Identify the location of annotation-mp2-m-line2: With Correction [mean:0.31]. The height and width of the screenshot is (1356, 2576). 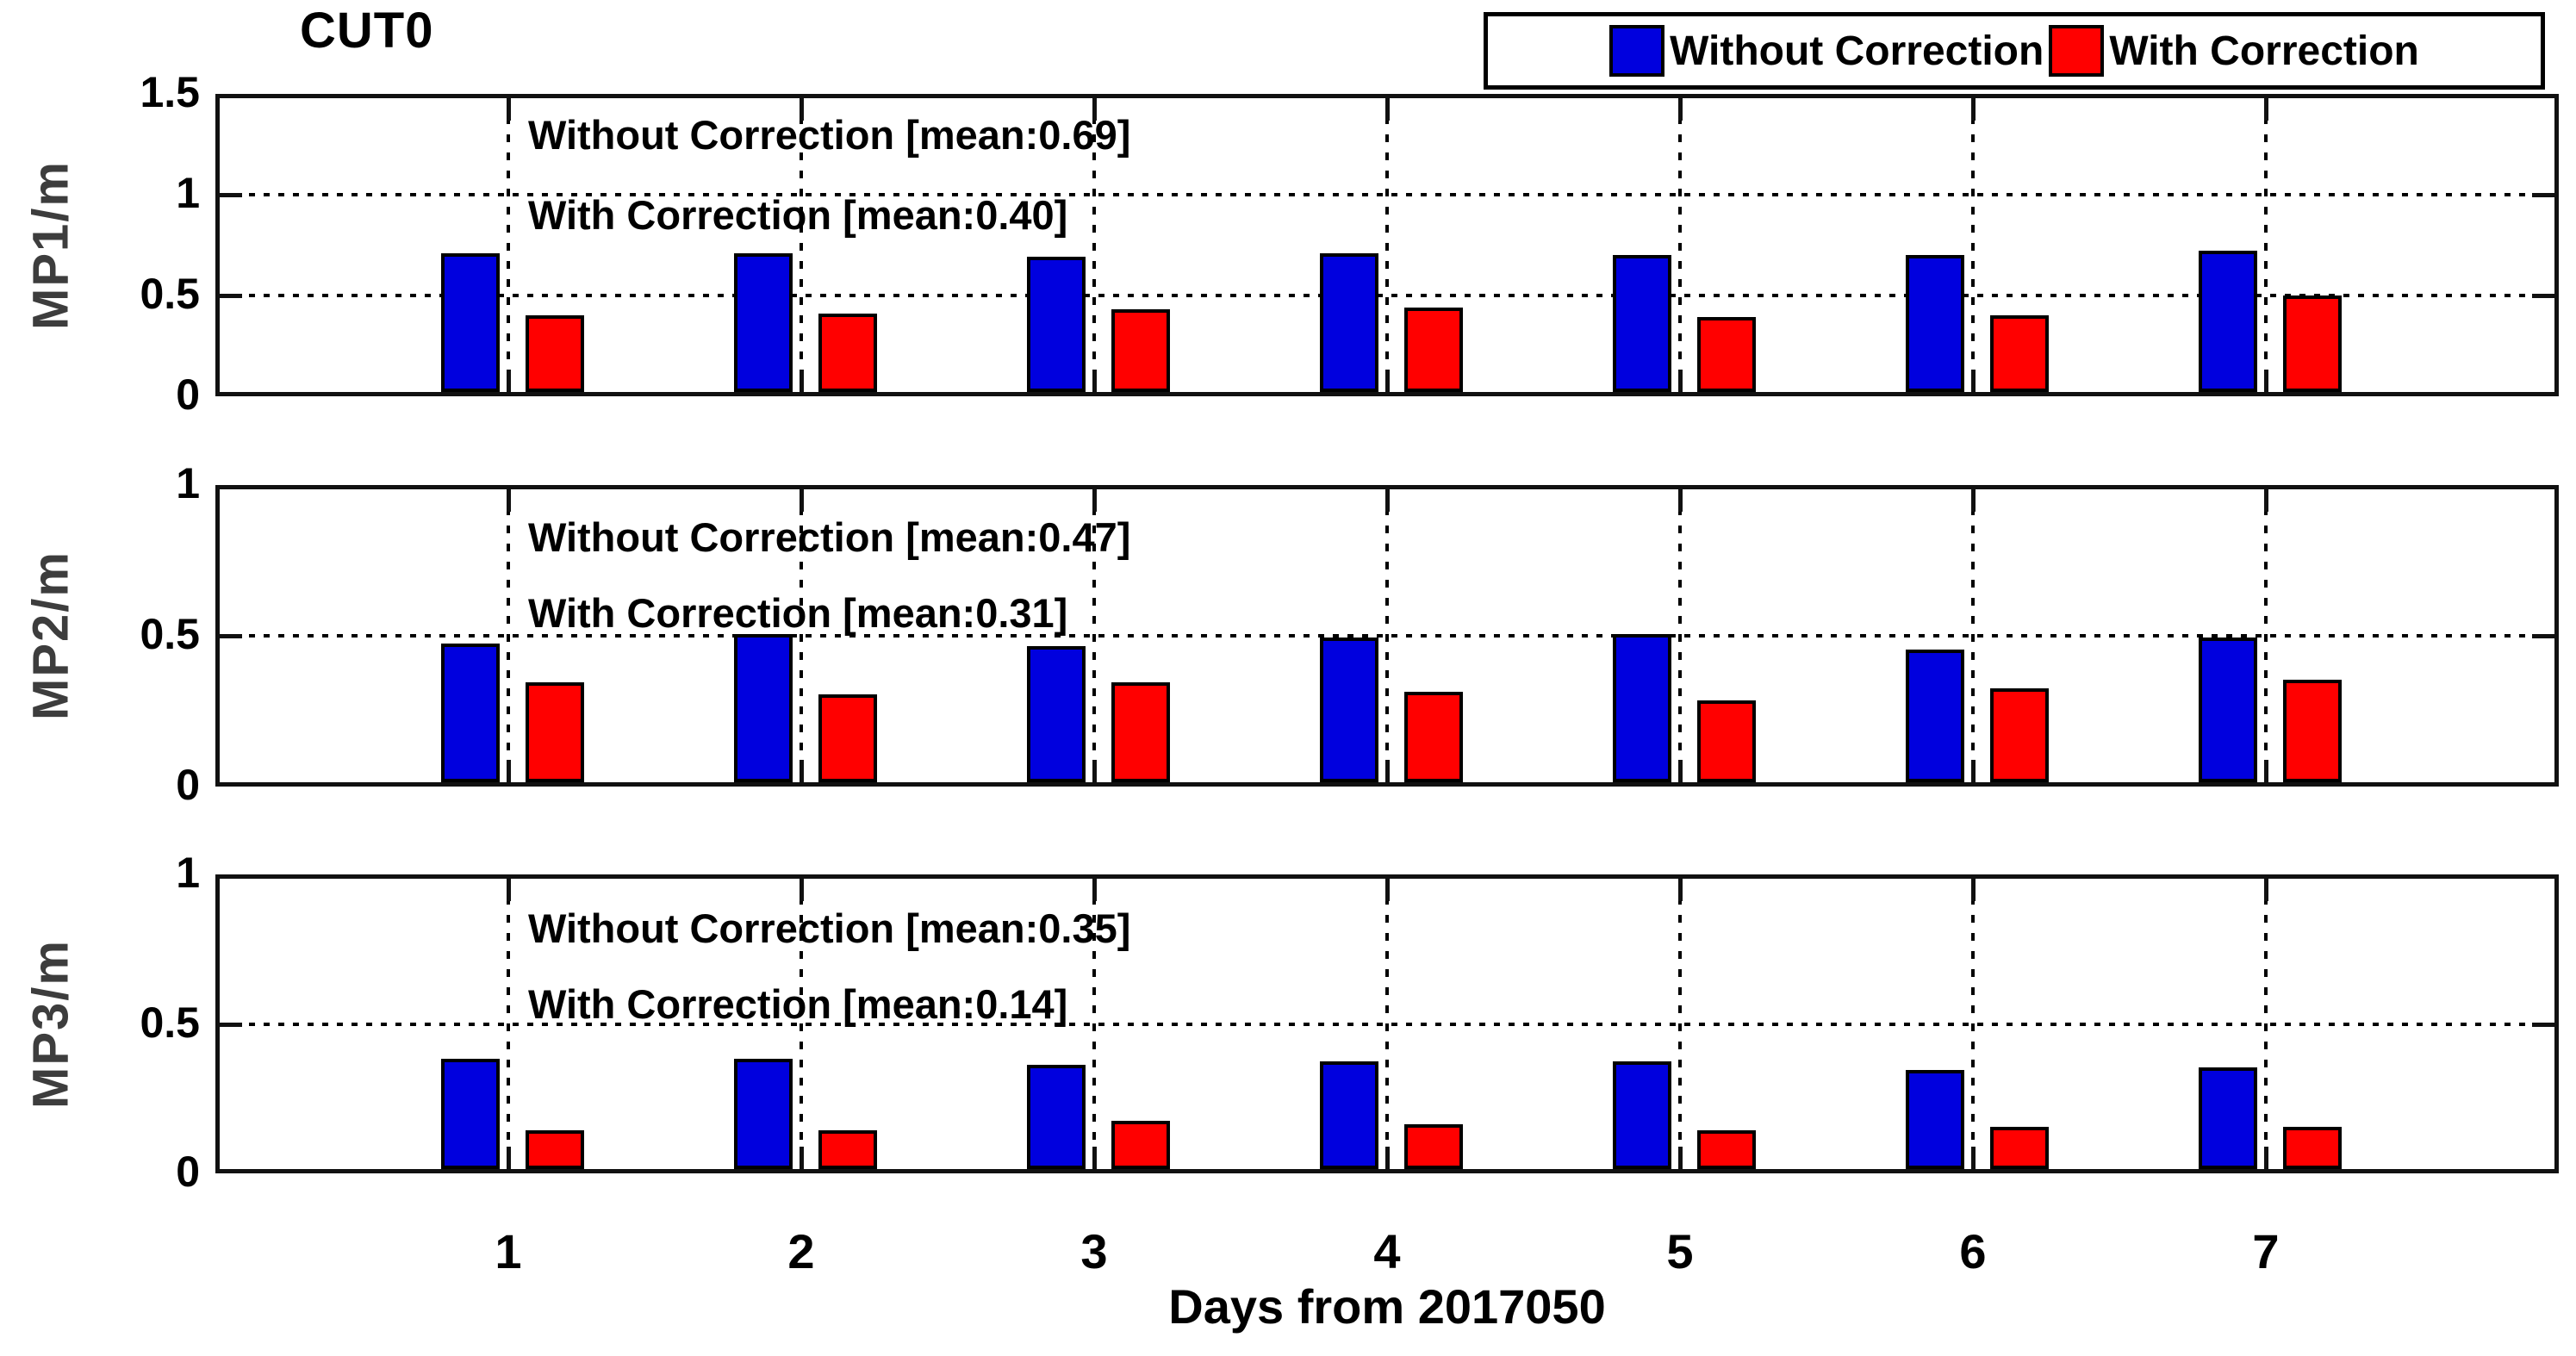
(798, 613).